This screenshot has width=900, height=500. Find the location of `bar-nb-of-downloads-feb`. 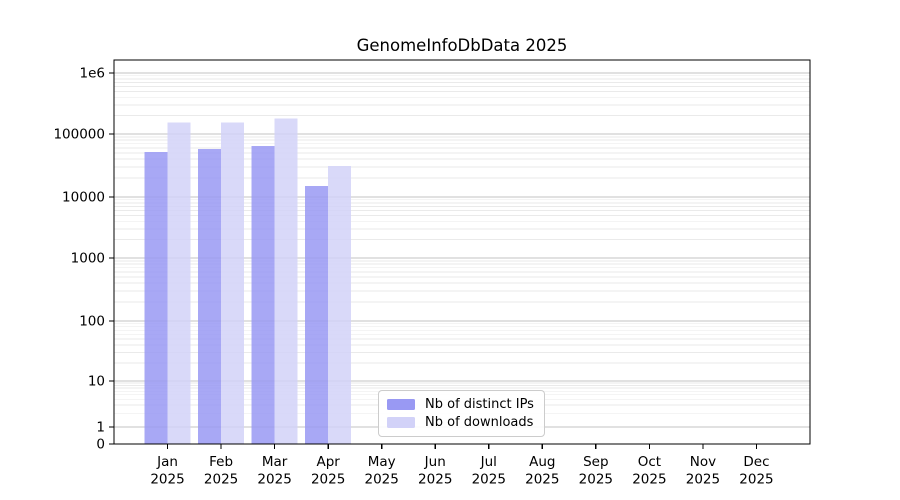

bar-nb-of-downloads-feb is located at coordinates (233, 283).